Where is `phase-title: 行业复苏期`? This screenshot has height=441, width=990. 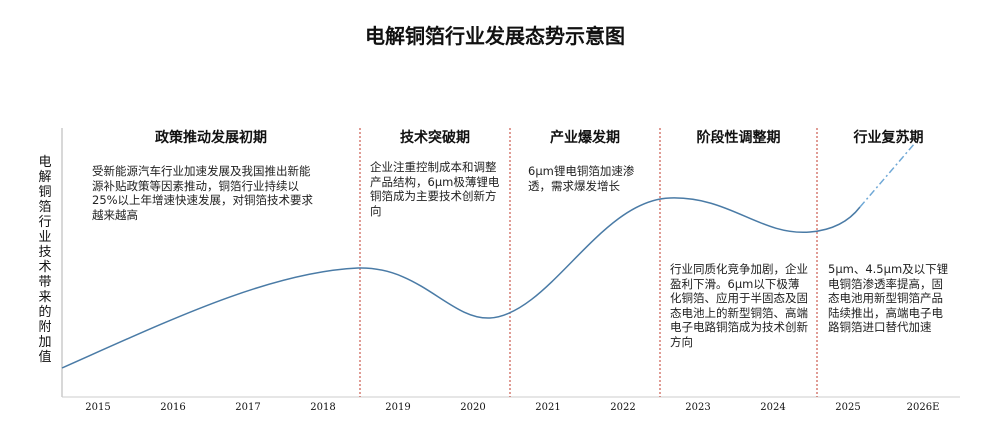 phase-title: 行业复苏期 is located at coordinates (888, 138).